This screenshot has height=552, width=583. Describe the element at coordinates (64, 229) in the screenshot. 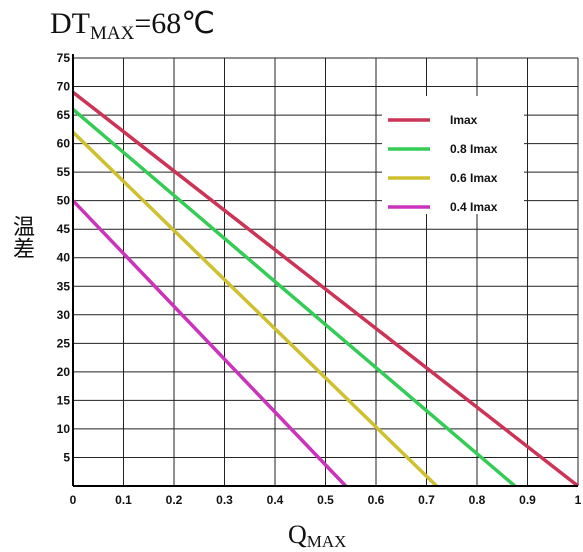

I see `y-tick-label: 45` at that location.